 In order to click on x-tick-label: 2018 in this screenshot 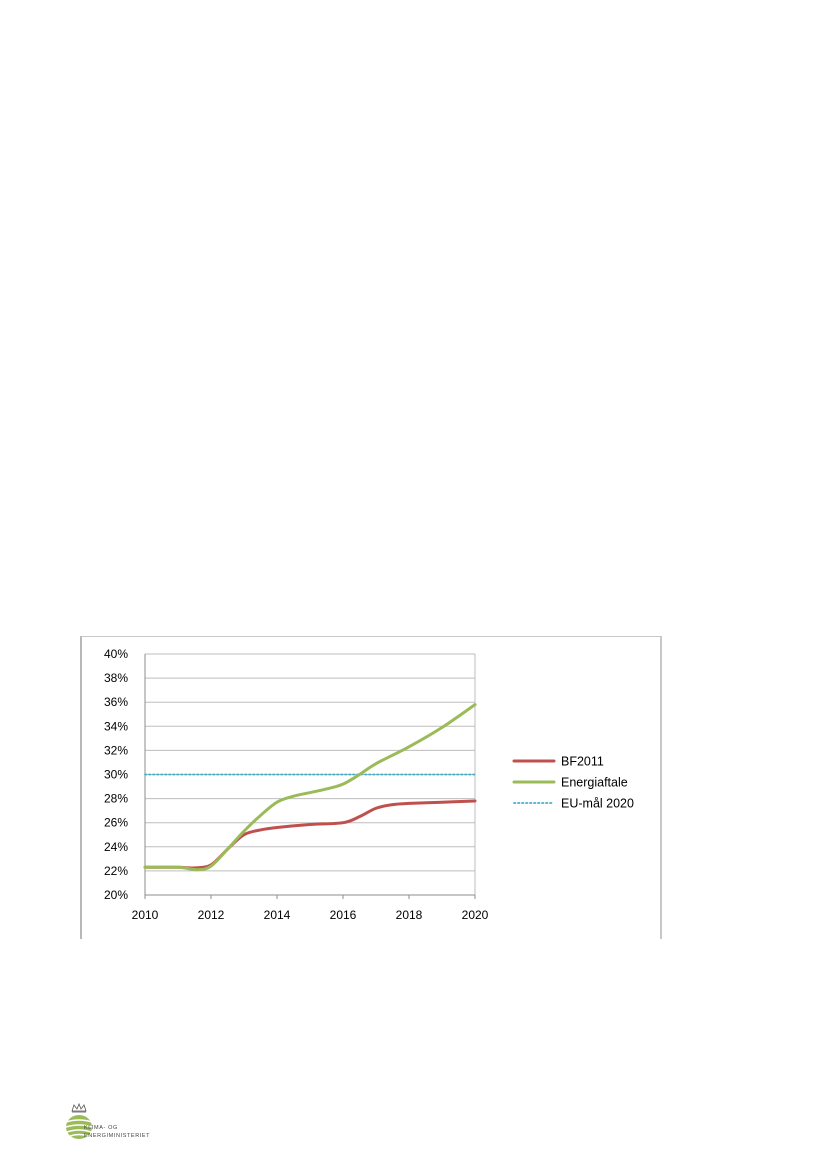, I will do `click(409, 915)`.